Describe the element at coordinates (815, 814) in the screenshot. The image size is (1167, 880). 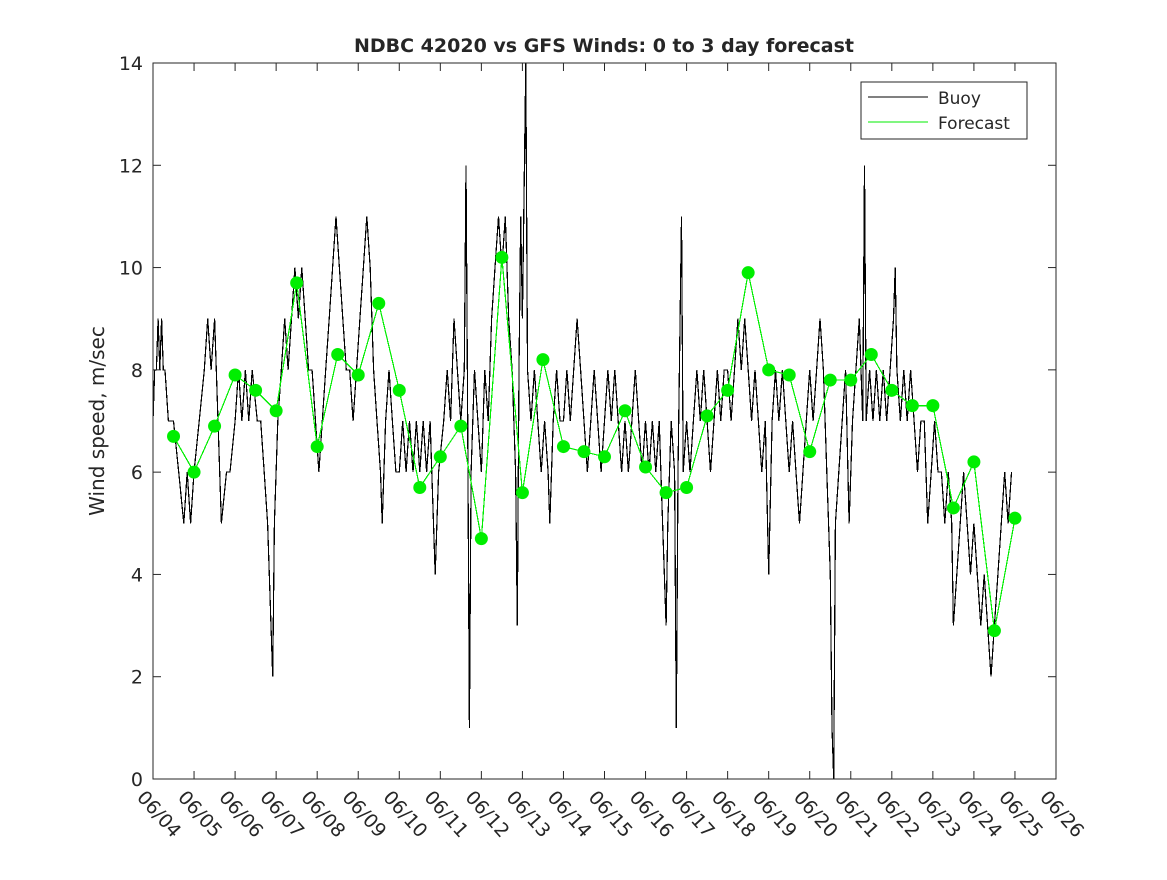
I see `x-tick-label: 06/20` at that location.